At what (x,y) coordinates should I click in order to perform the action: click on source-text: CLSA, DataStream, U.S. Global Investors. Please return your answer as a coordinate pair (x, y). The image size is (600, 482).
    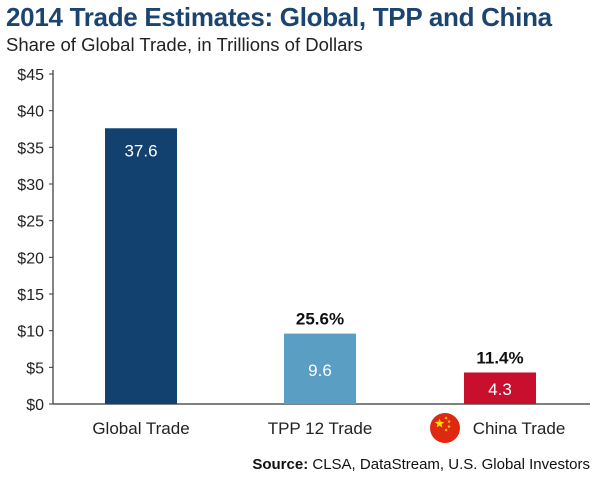
    Looking at the image, I should click on (451, 464).